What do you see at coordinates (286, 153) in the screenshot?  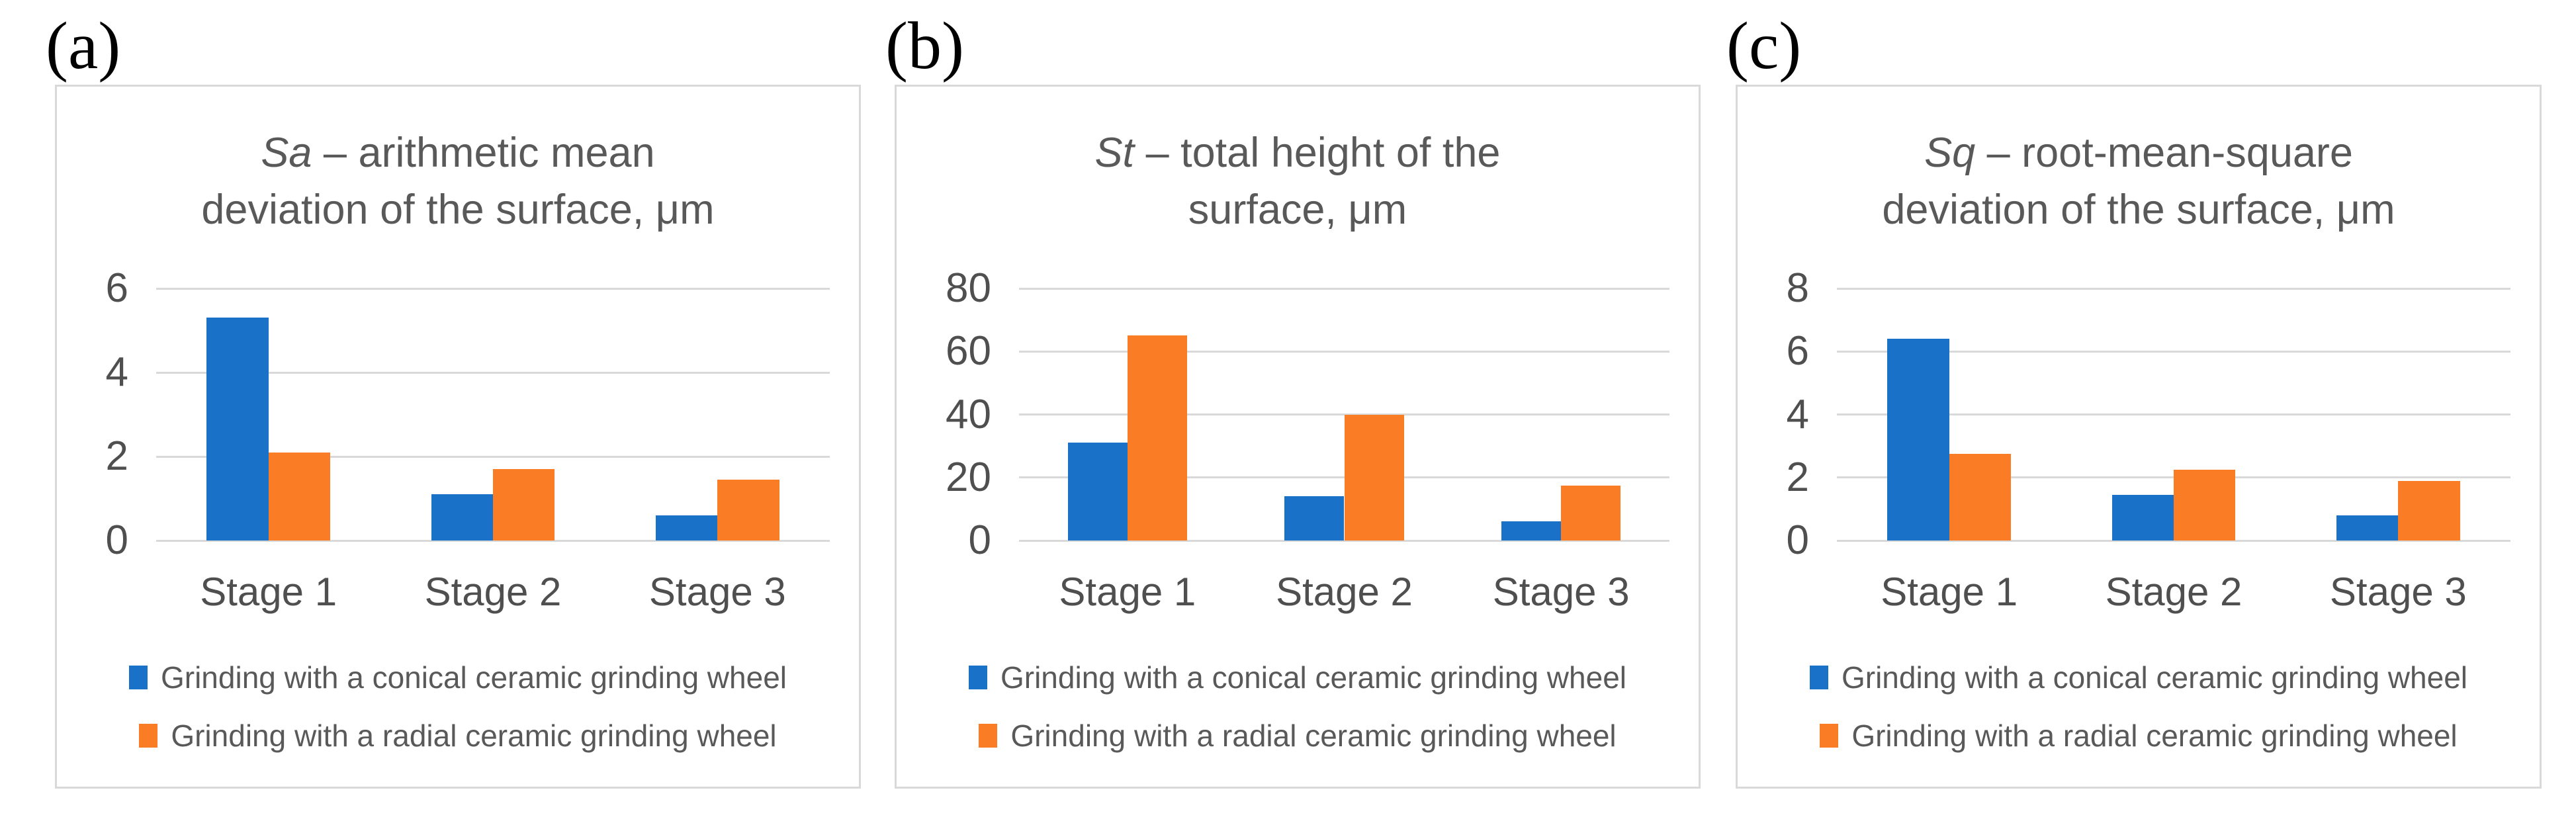 I see `parameter-symbol: Sa` at bounding box center [286, 153].